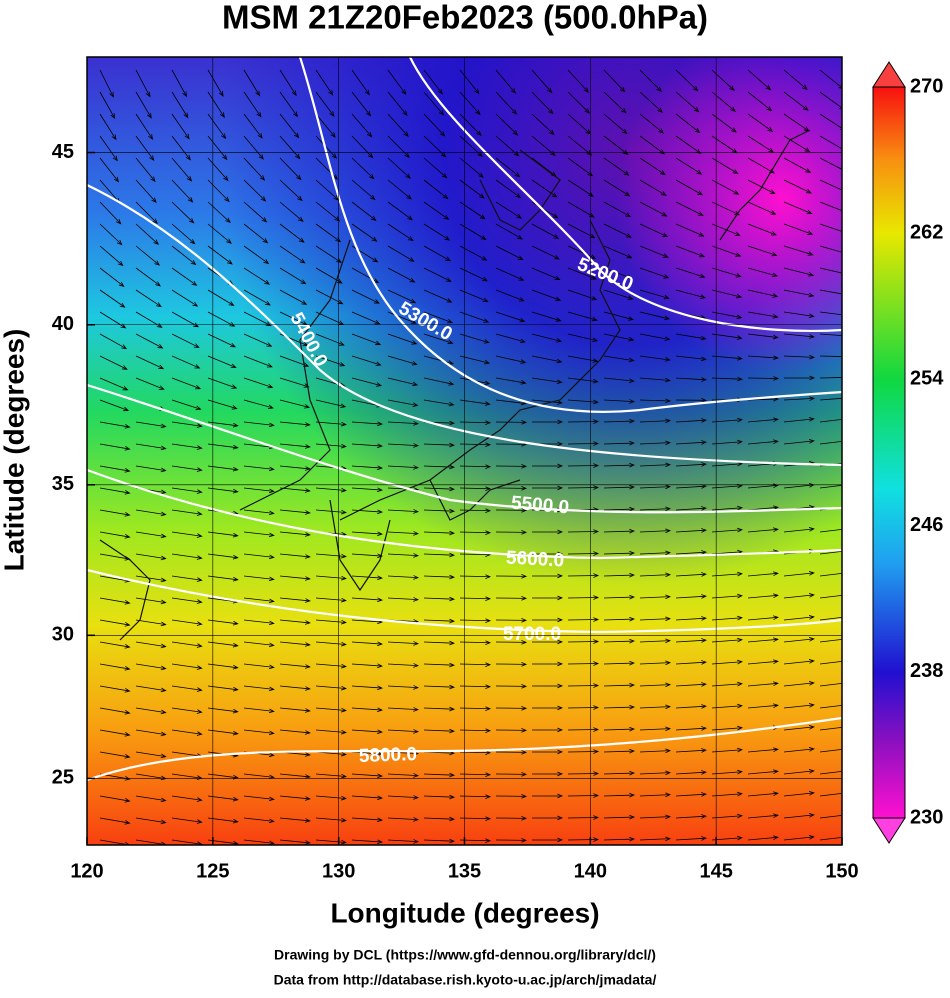 The width and height of the screenshot is (950, 998). Describe the element at coordinates (841, 871) in the screenshot. I see `x-tick-label: 150` at that location.